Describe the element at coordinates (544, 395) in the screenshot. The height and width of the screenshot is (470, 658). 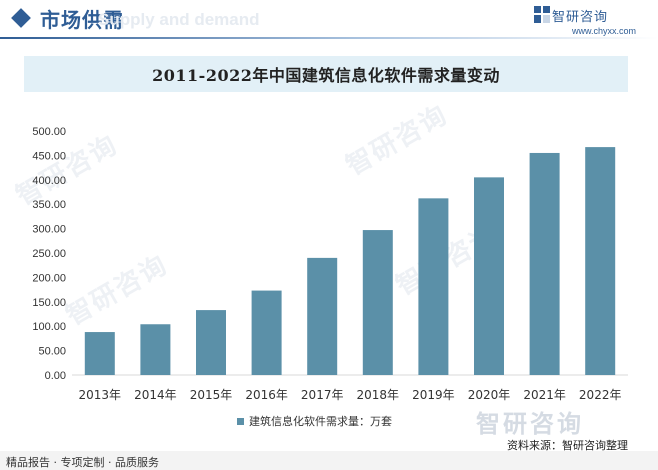
I see `x-tick-label: 2021年` at that location.